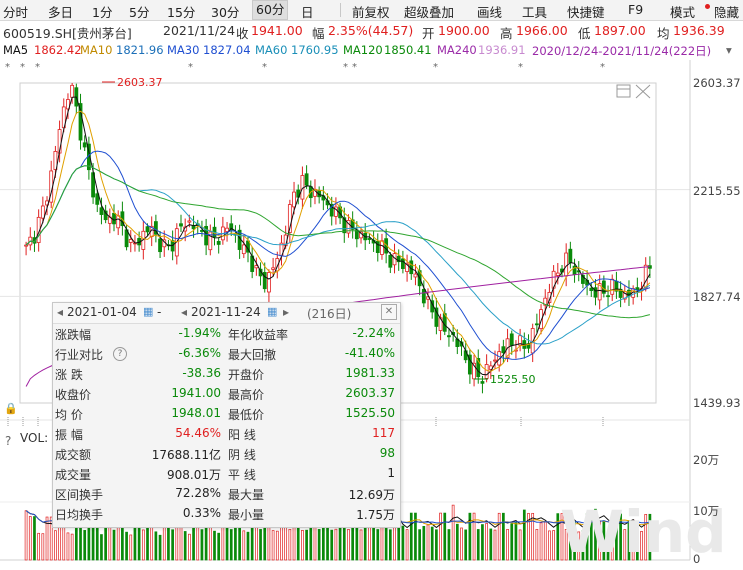 This screenshot has width=743, height=570. I want to click on super-overlay-button: 超级叠加, so click(429, 12).